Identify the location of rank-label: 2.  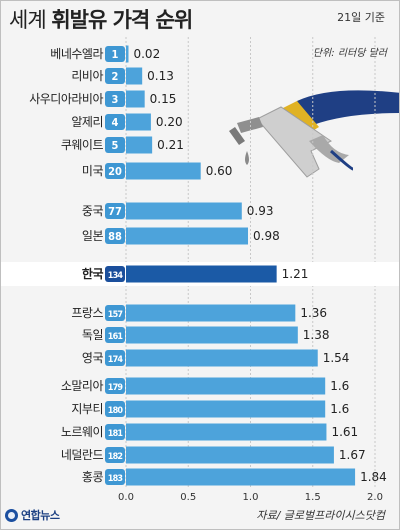
(115, 76).